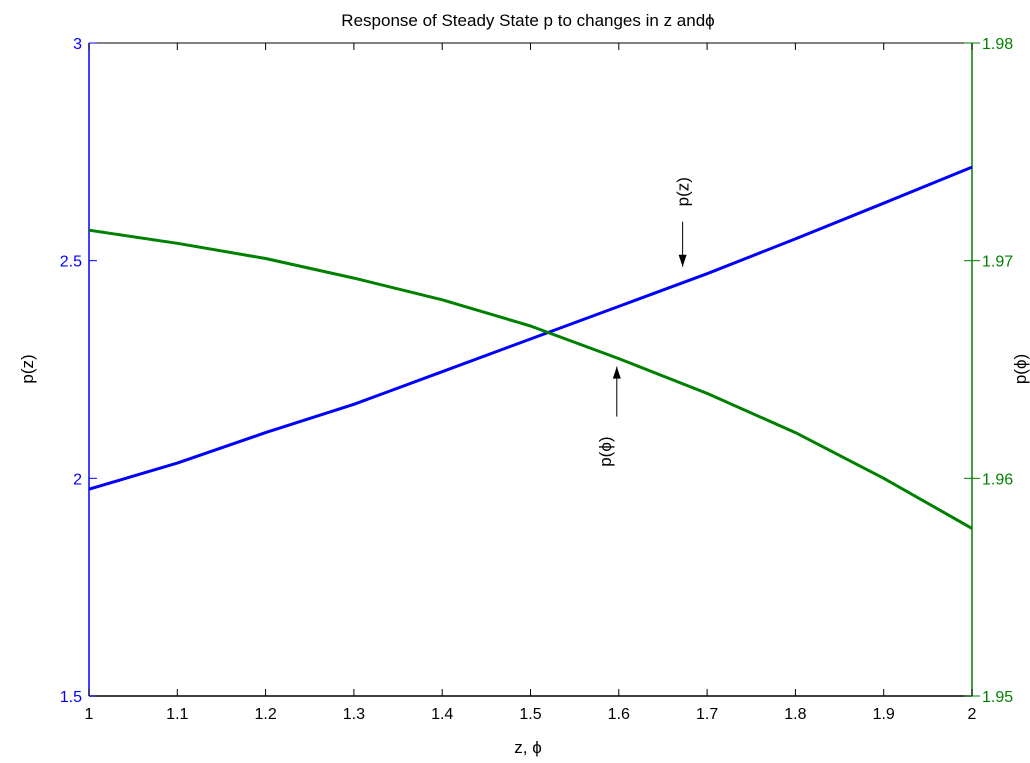 This screenshot has height=763, width=1030. I want to click on right-y-tick-label: 1.98, so click(997, 44).